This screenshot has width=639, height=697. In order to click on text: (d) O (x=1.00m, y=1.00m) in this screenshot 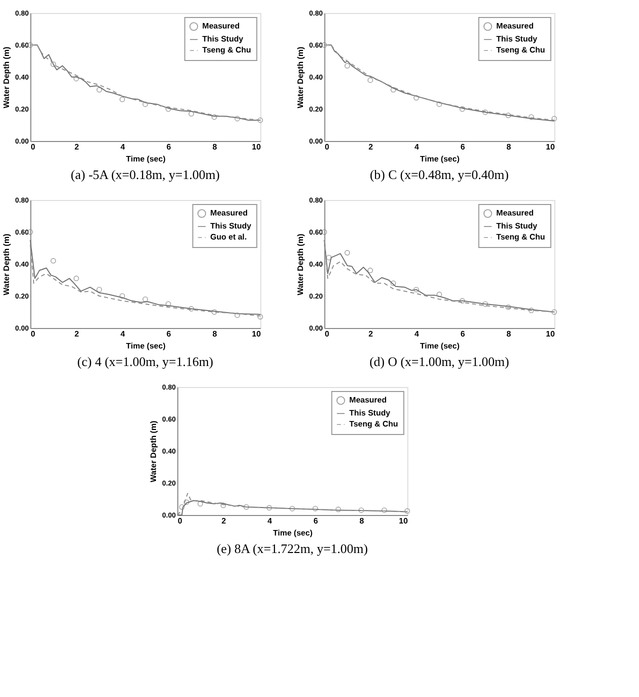, I will do `click(439, 361)`.